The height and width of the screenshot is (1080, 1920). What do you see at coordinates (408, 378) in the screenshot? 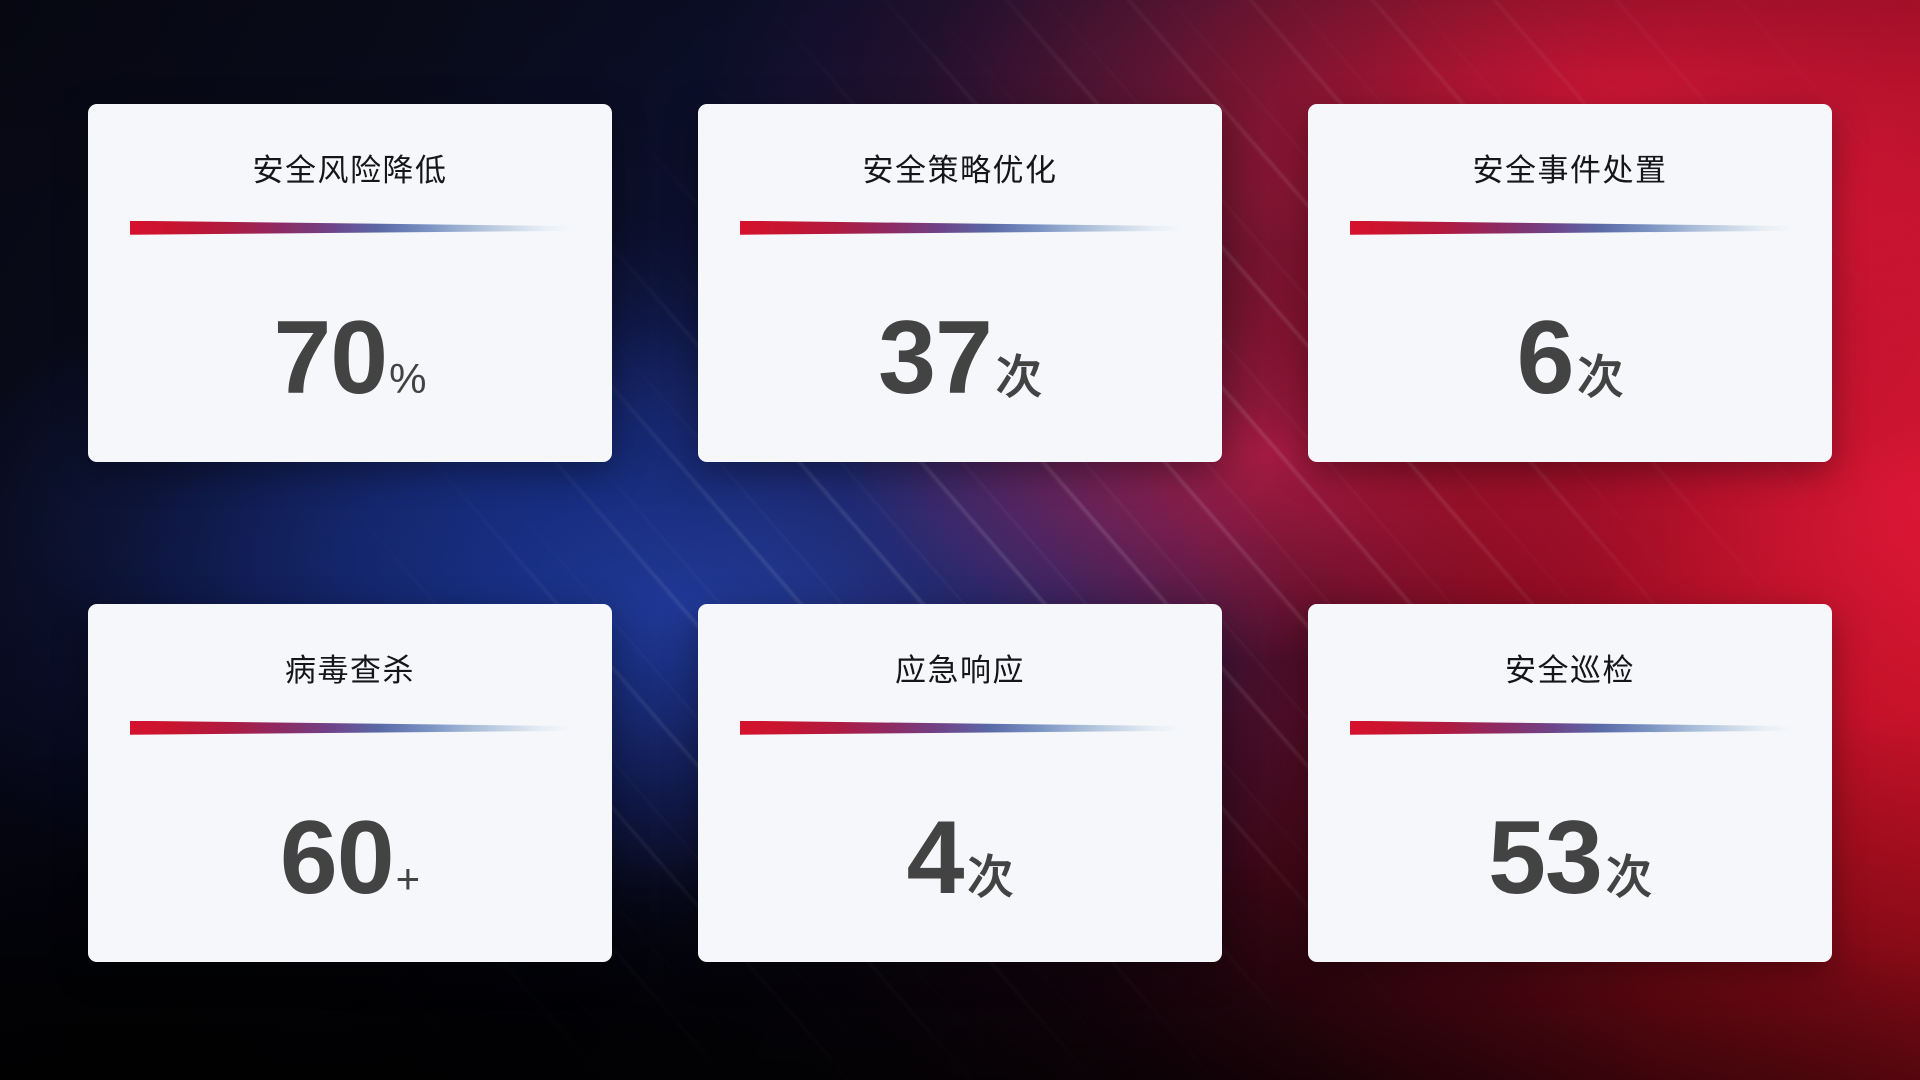
I see `metric-unit: %` at bounding box center [408, 378].